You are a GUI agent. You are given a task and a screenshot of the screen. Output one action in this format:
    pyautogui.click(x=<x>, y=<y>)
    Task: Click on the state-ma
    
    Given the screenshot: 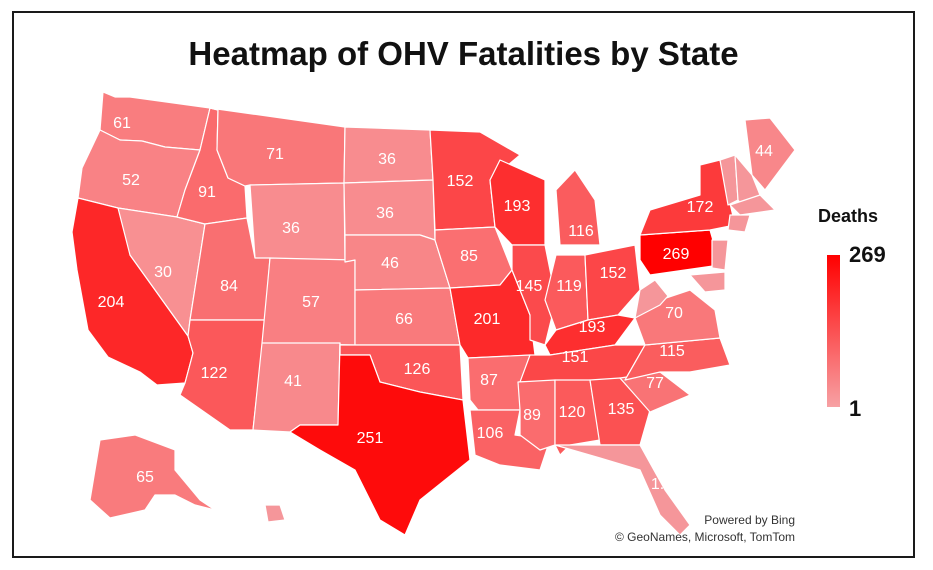 What is the action you would take?
    pyautogui.click(x=752, y=205)
    